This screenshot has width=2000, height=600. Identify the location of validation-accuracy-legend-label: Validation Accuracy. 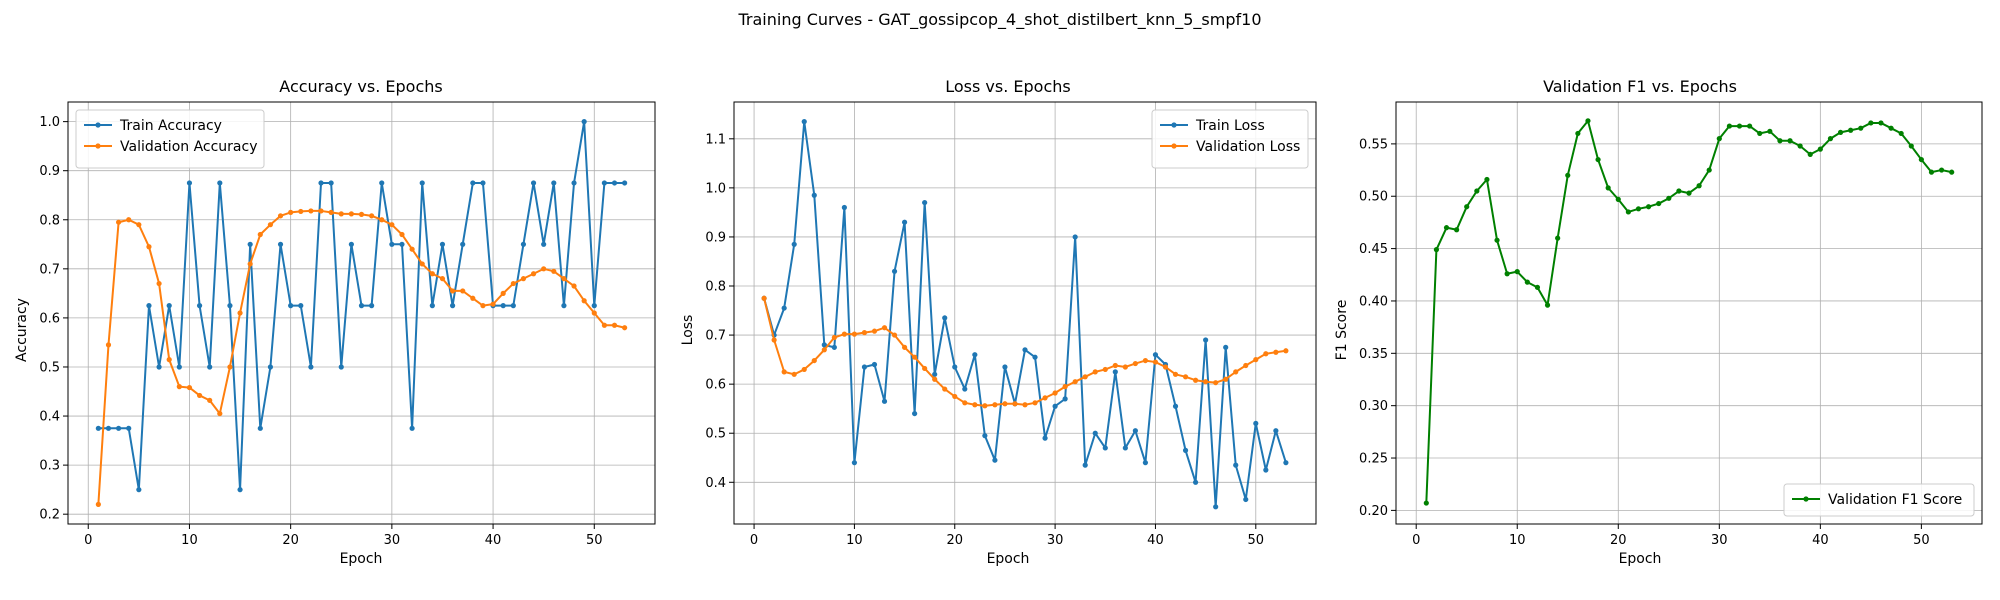
(189, 147).